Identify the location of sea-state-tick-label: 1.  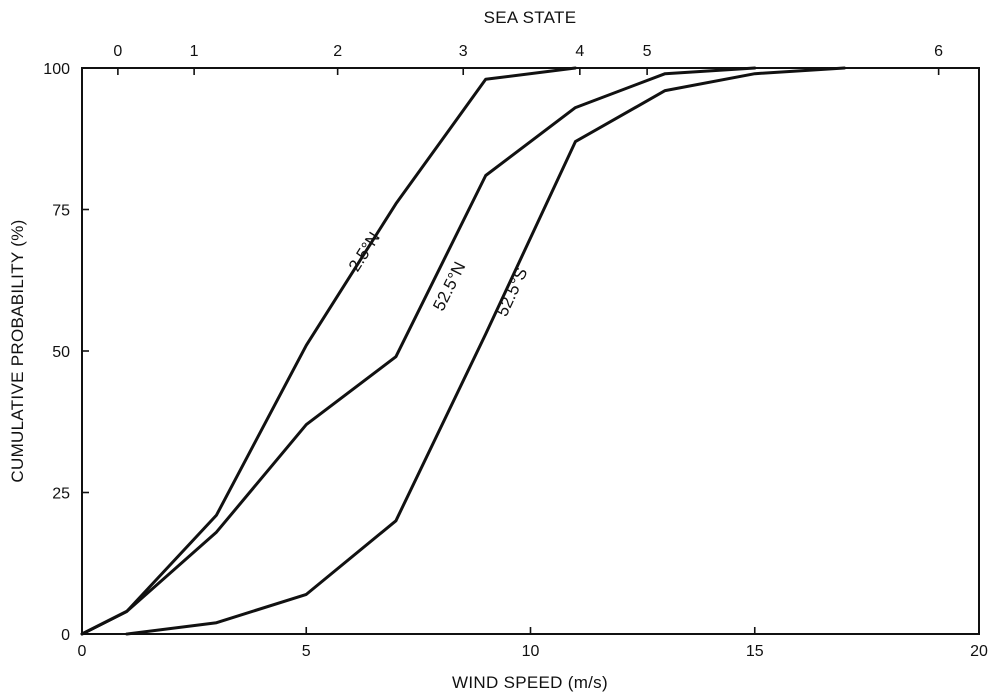
(194, 51).